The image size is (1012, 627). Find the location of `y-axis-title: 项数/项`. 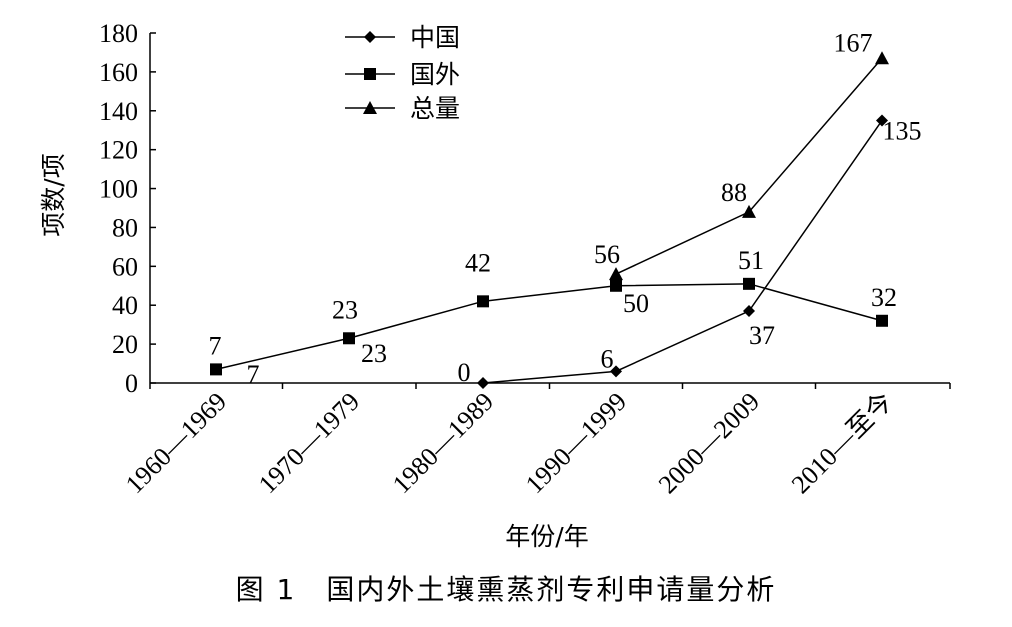

y-axis-title: 项数/项 is located at coordinates (53, 194).